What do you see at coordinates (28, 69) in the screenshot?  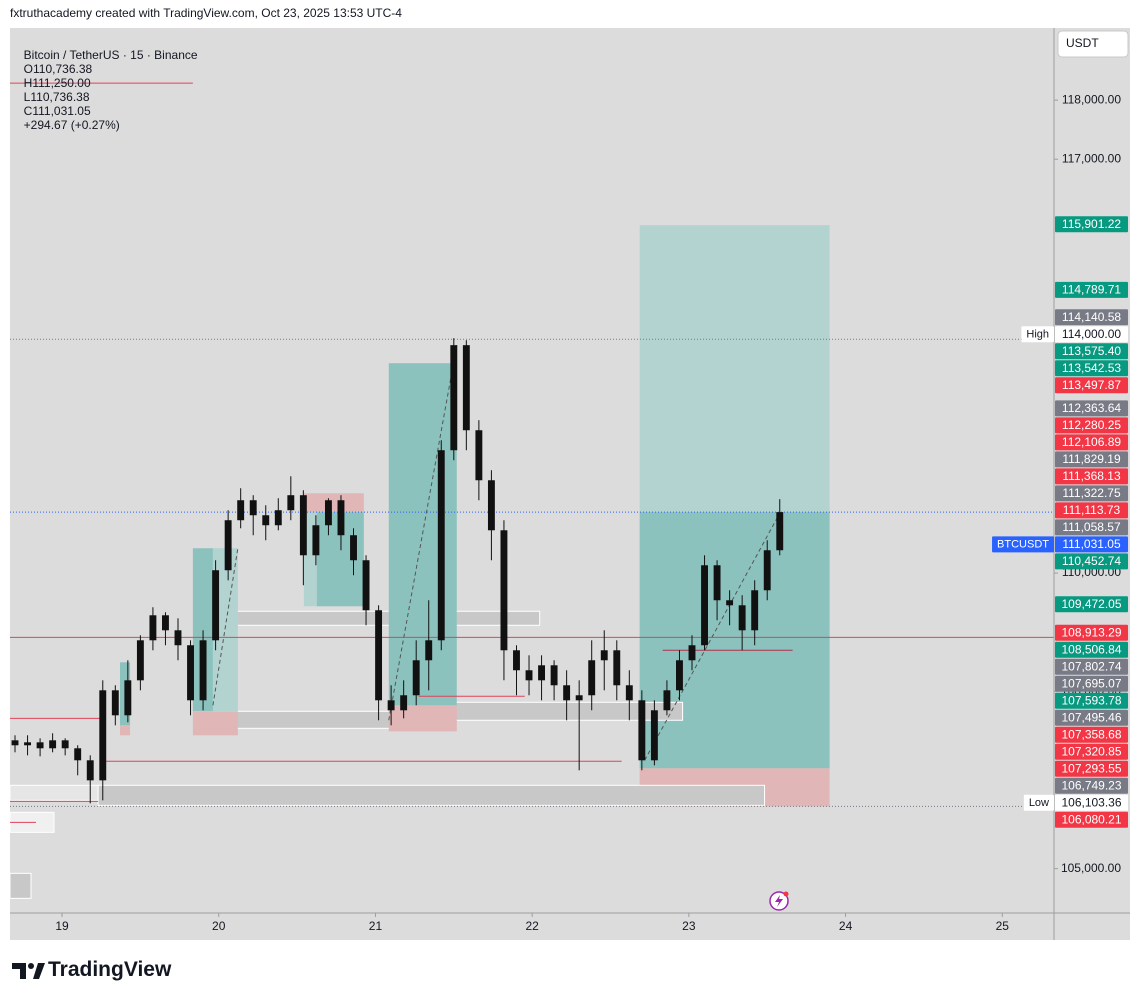 I see `field-key: O` at bounding box center [28, 69].